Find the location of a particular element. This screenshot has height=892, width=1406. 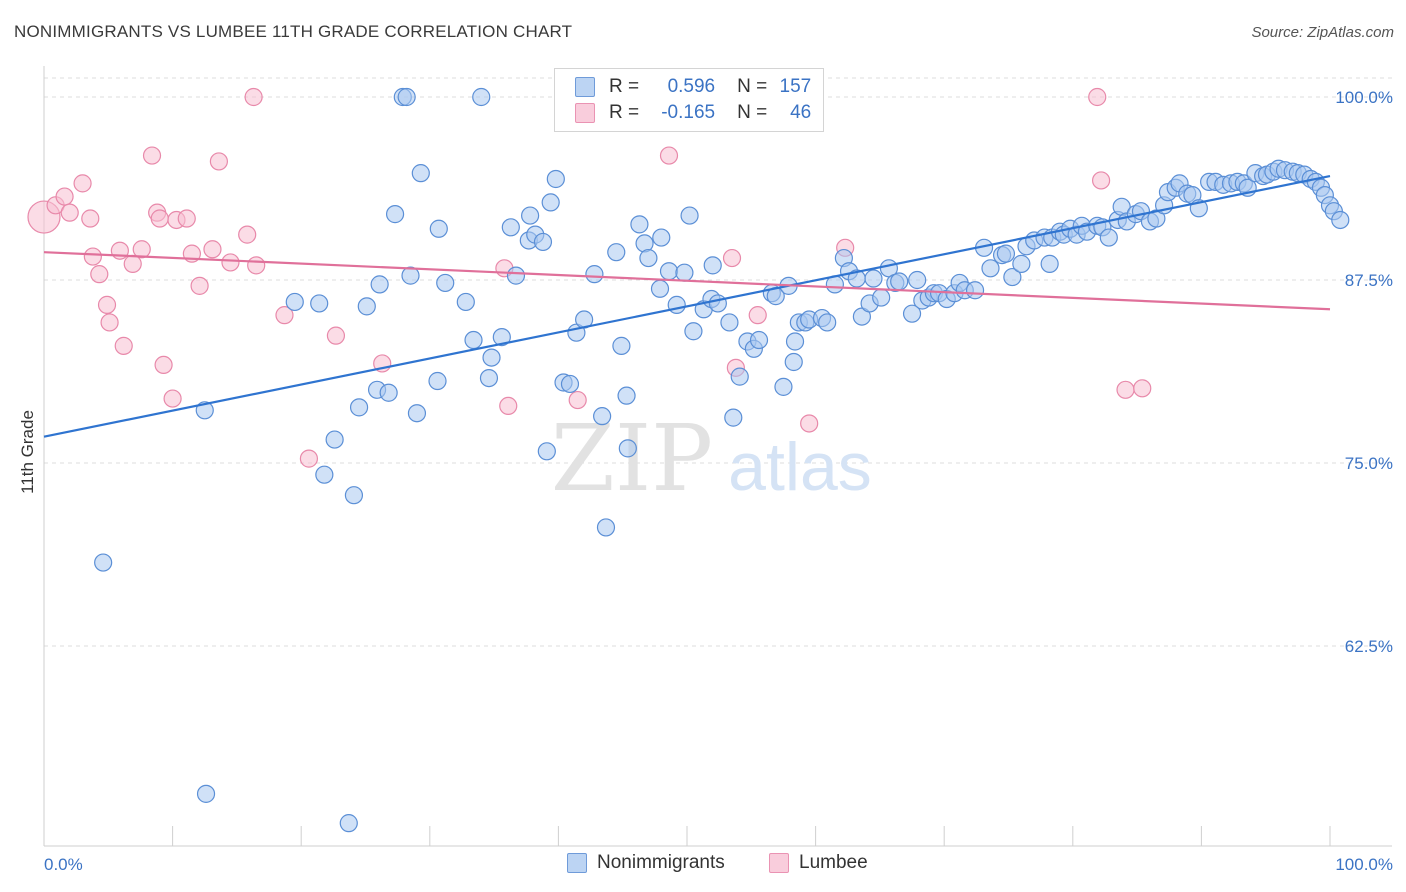

watermark-zip: ZIP is located at coordinates (632, 458).